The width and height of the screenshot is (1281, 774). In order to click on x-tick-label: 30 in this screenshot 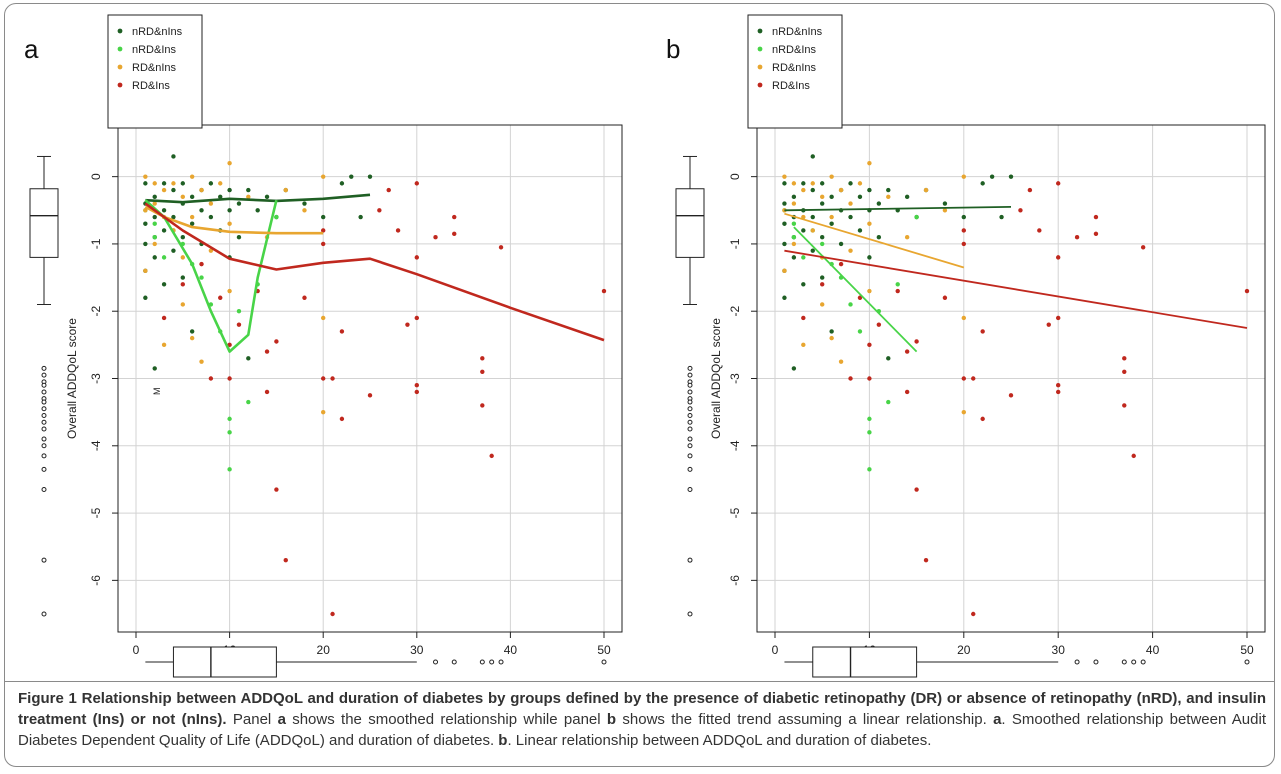, I will do `click(1059, 650)`.